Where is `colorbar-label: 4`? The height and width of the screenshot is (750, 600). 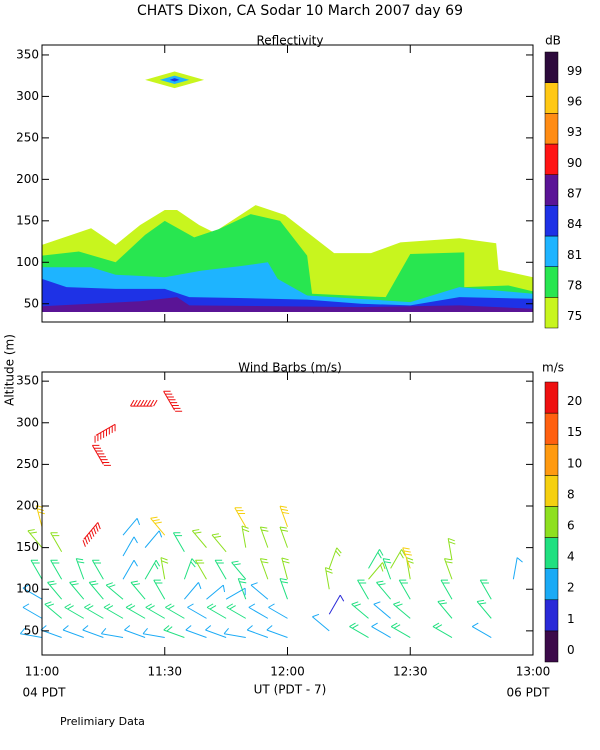 colorbar-label: 4 is located at coordinates (571, 557).